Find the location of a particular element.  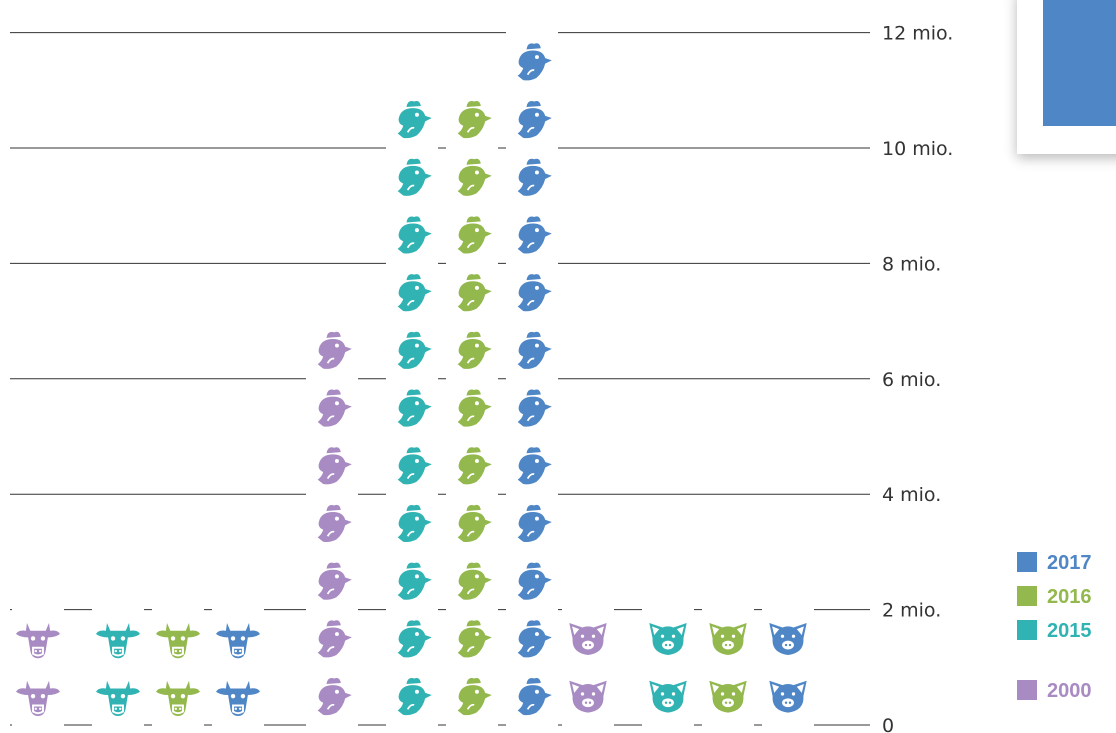

icon-column-backing is located at coordinates (532, 379).